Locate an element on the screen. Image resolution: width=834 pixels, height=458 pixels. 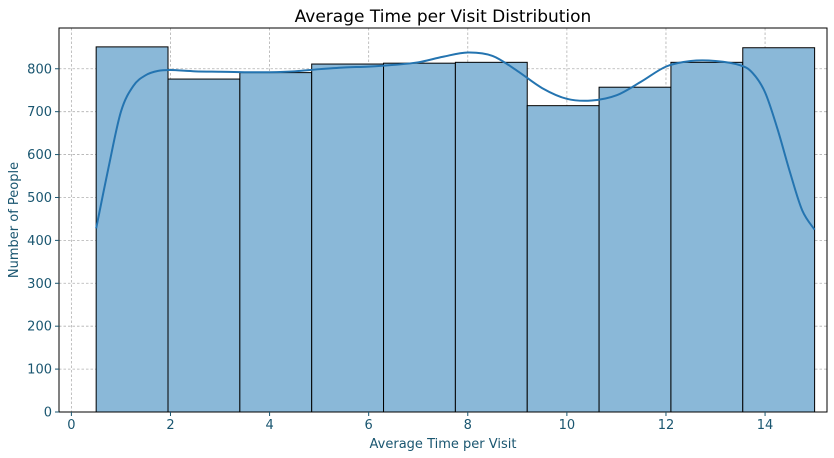
x-tick-label: 2 is located at coordinates (170, 425).